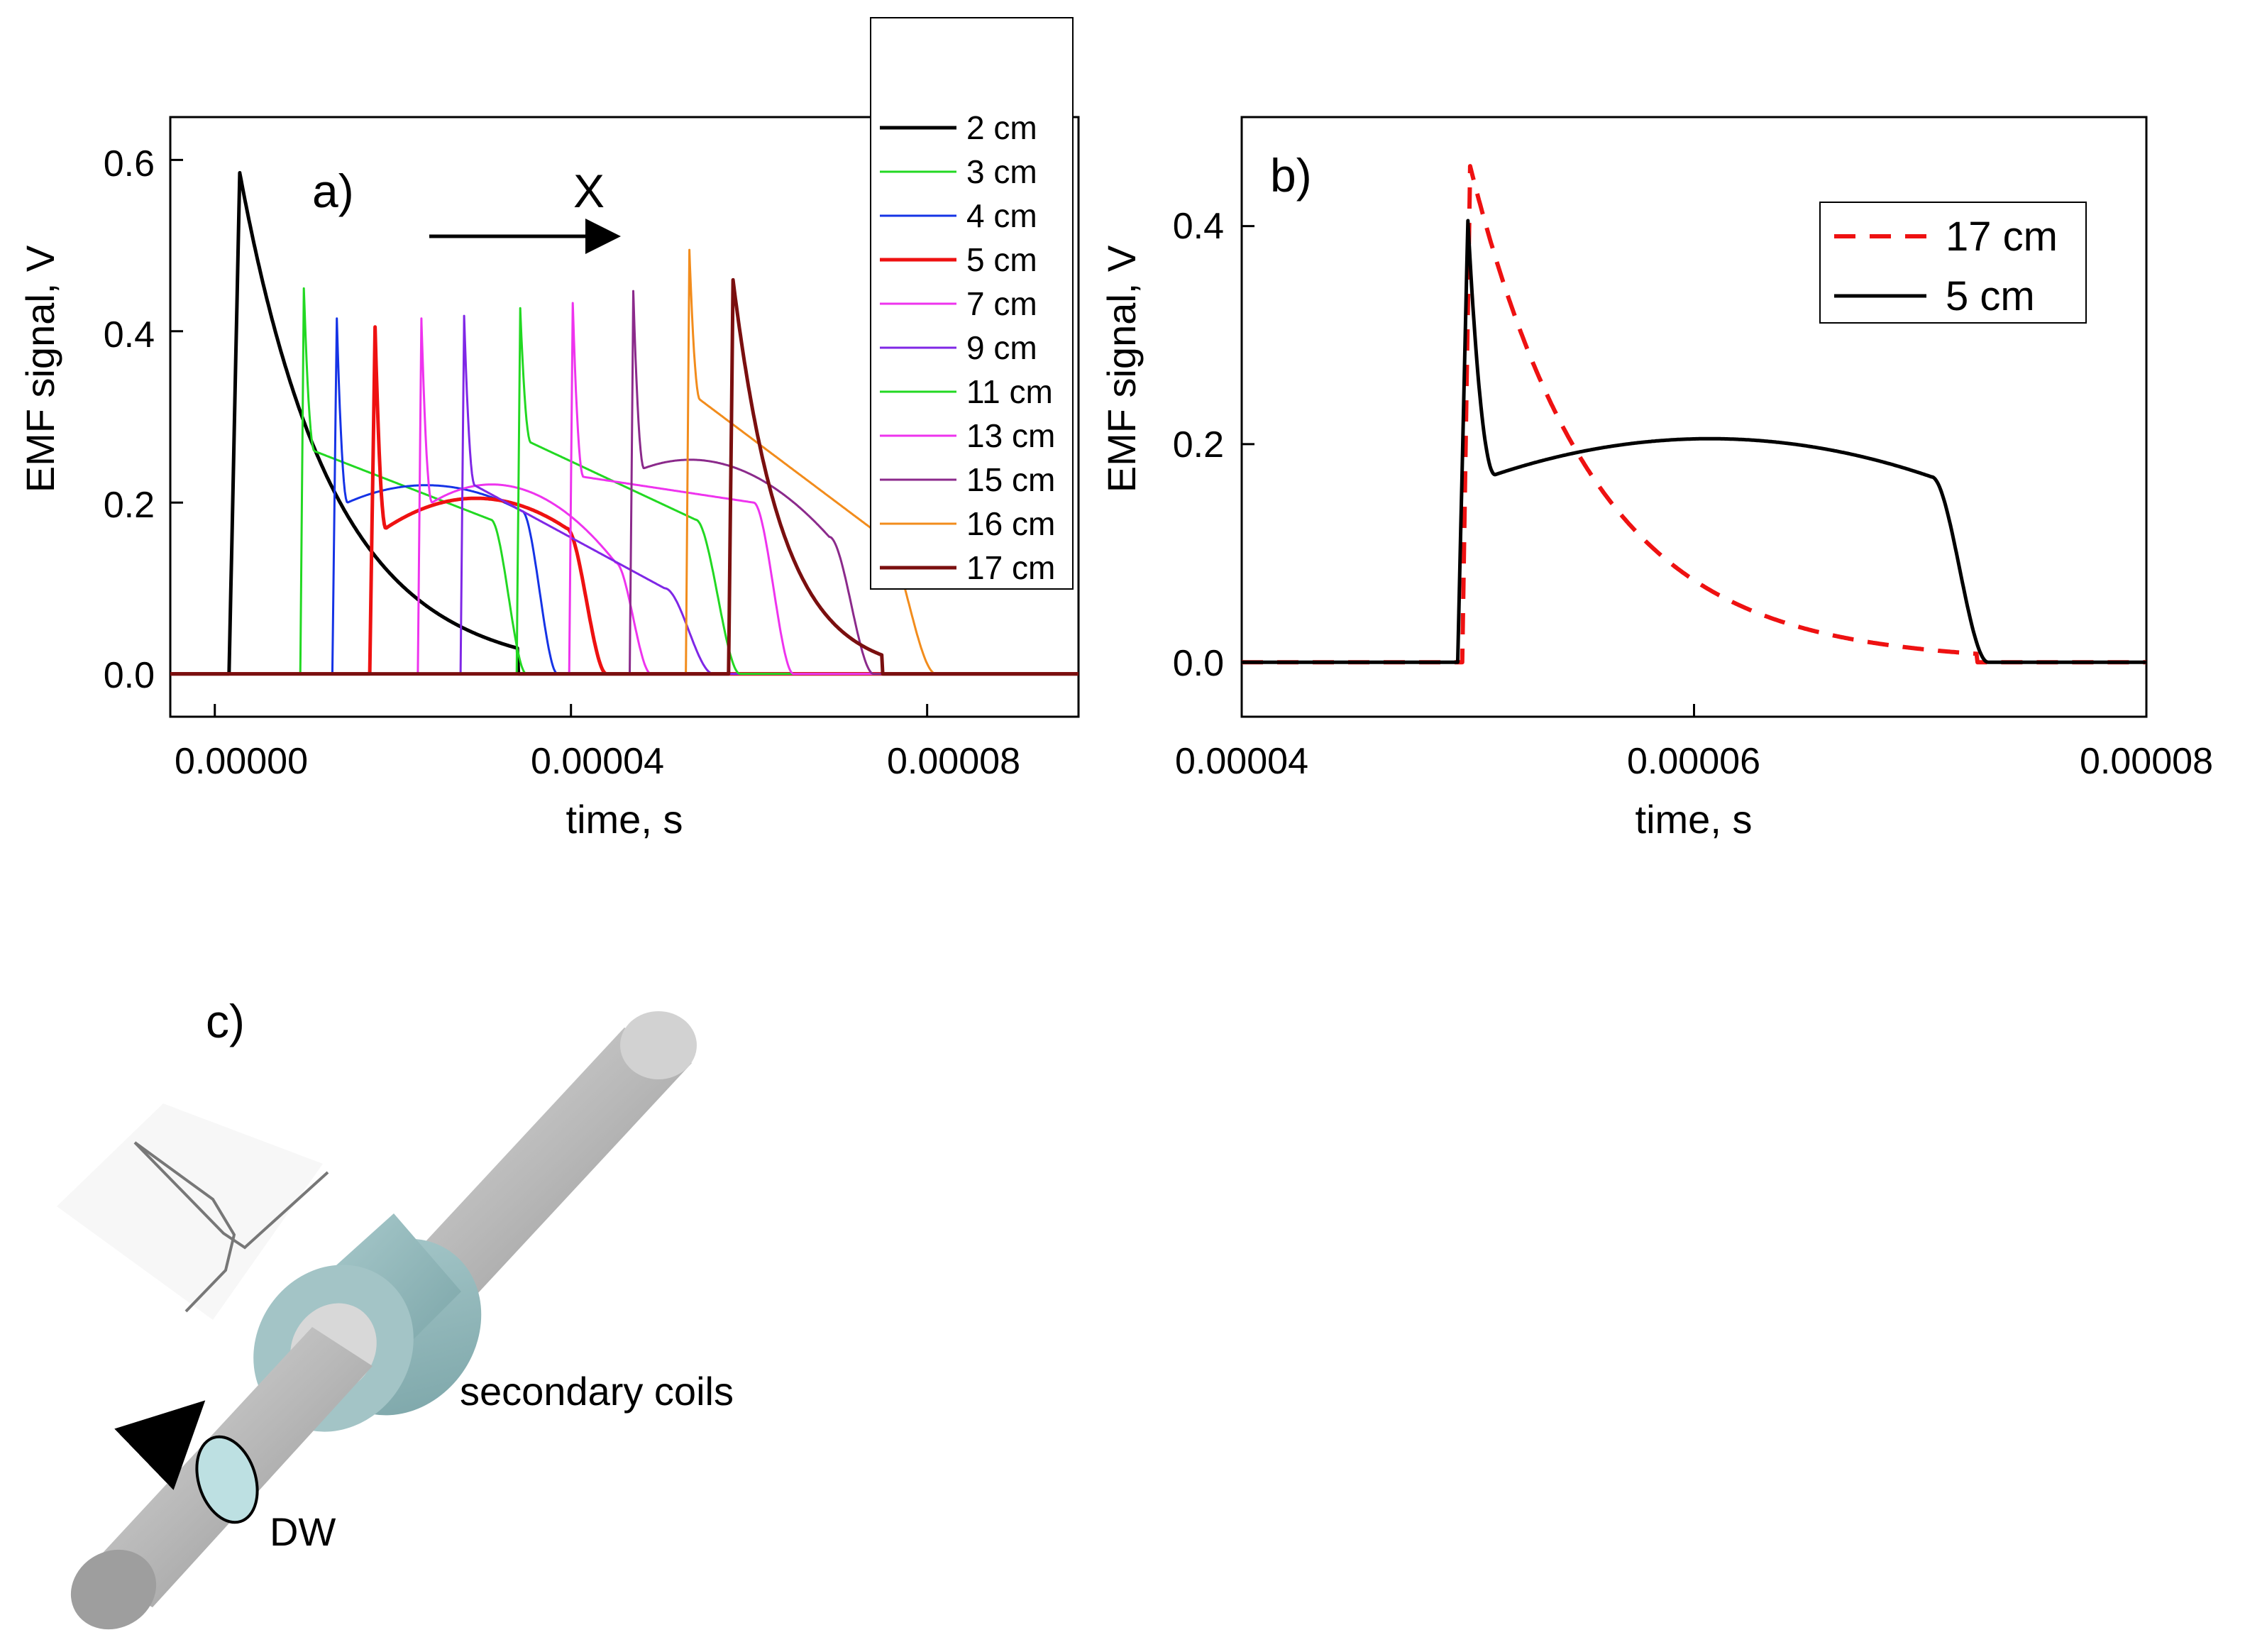 The height and width of the screenshot is (1652, 2245). What do you see at coordinates (597, 1391) in the screenshot?
I see `coil-label: secondary coils` at bounding box center [597, 1391].